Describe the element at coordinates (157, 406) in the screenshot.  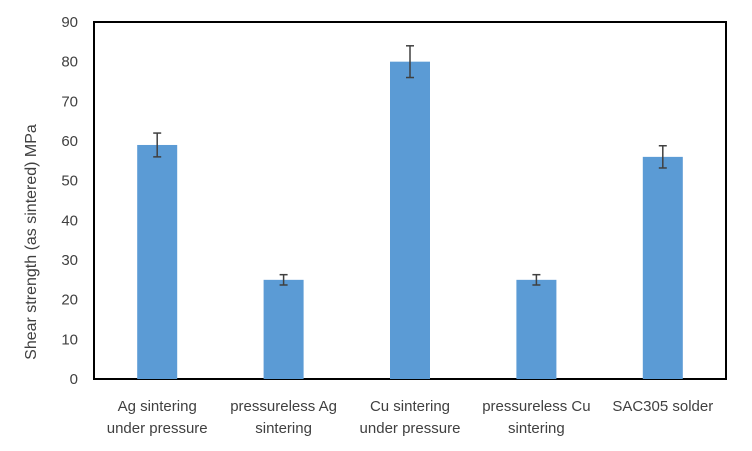
I see `x-category-label-line: Ag sintering` at that location.